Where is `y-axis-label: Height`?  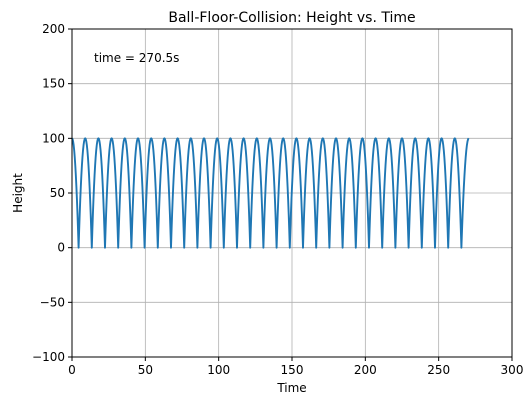
y-axis-label: Height is located at coordinates (18, 193).